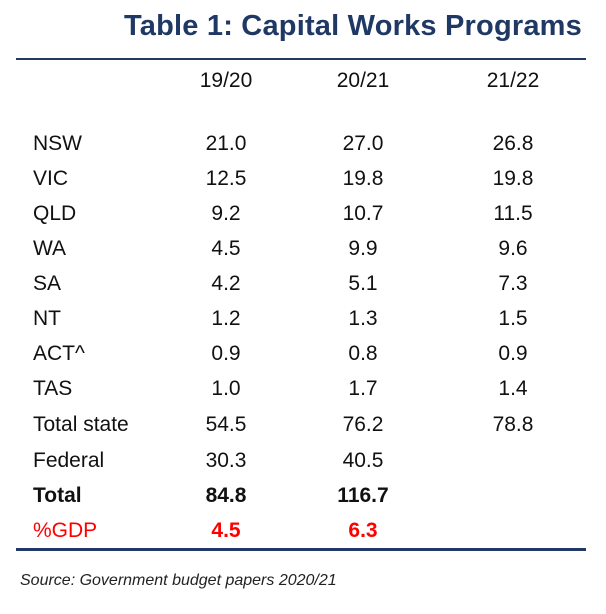 This screenshot has width=606, height=614. What do you see at coordinates (303, 461) in the screenshot?
I see `table-row: Federal 30.3 40.5` at bounding box center [303, 461].